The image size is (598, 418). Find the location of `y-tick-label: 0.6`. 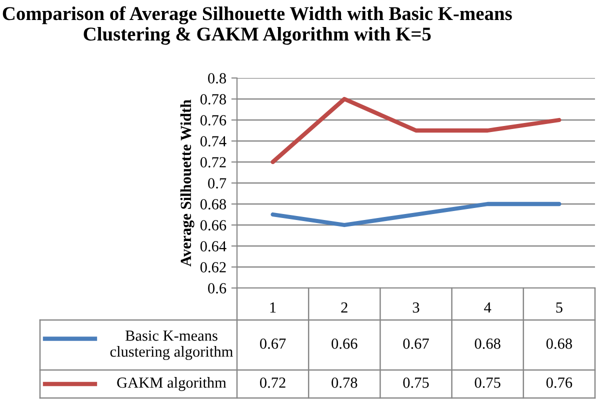

y-tick-label: 0.6 is located at coordinates (217, 288).